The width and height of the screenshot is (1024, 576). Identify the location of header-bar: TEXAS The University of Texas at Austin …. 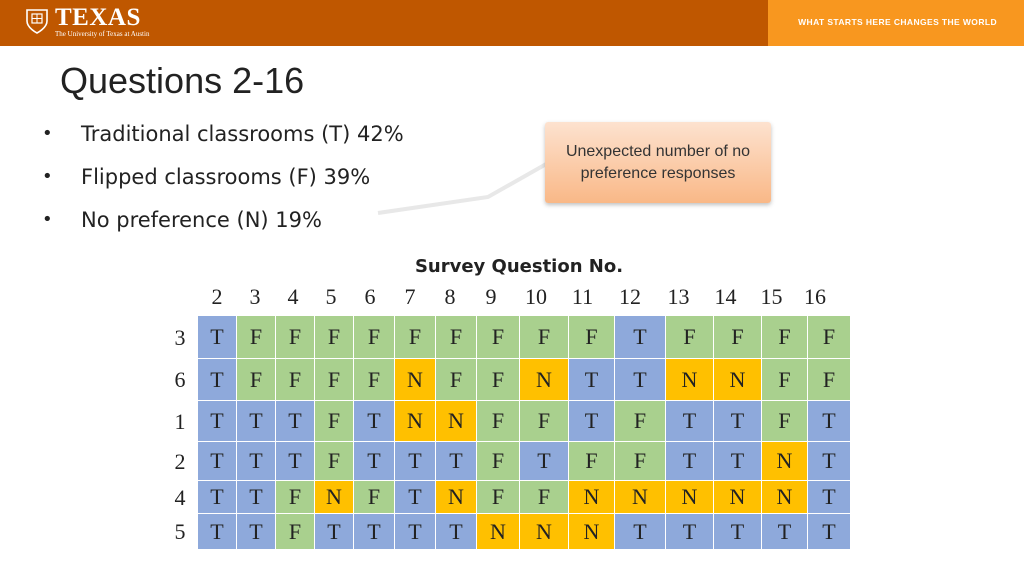
(512, 23).